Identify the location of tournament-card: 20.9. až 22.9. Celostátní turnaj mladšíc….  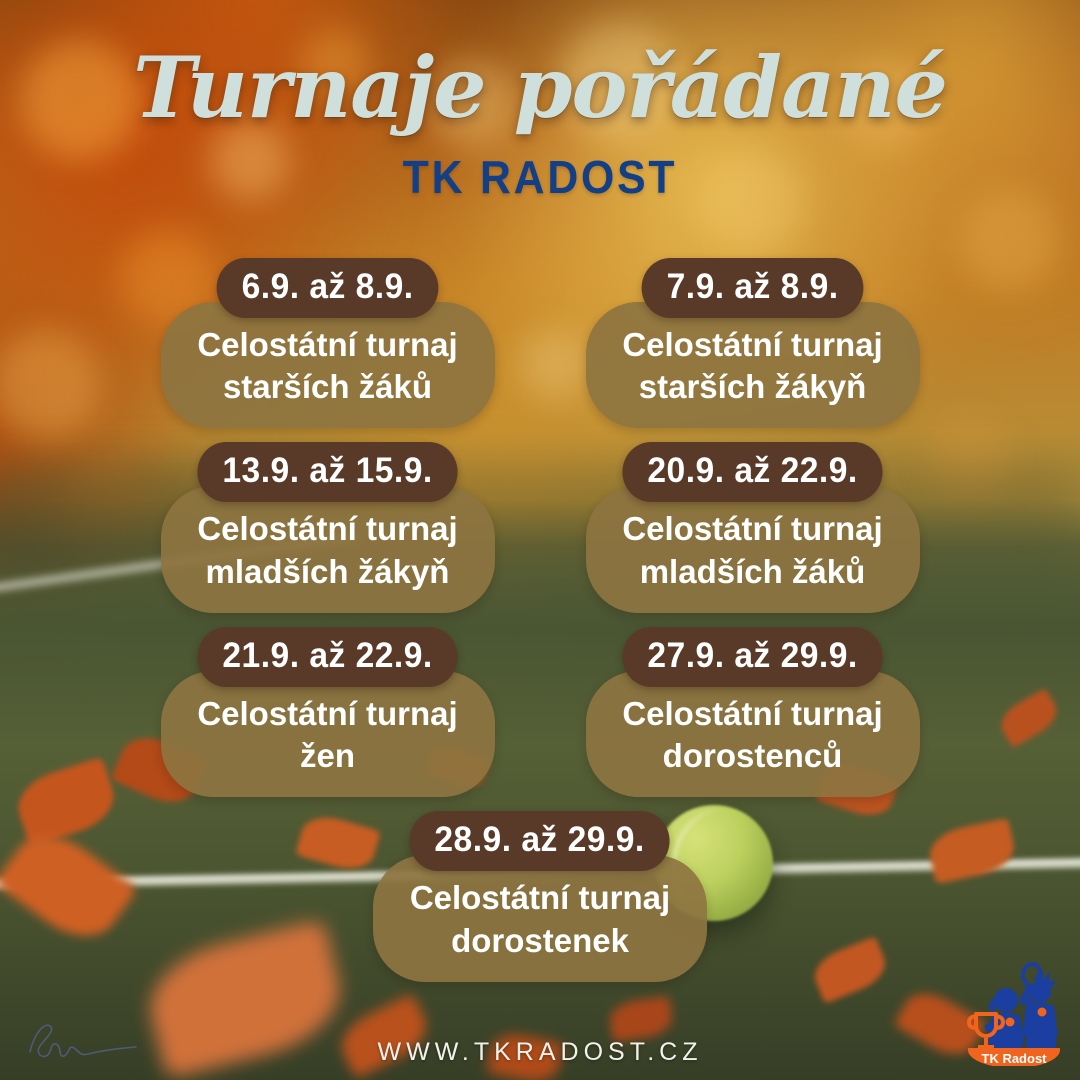
(752, 527).